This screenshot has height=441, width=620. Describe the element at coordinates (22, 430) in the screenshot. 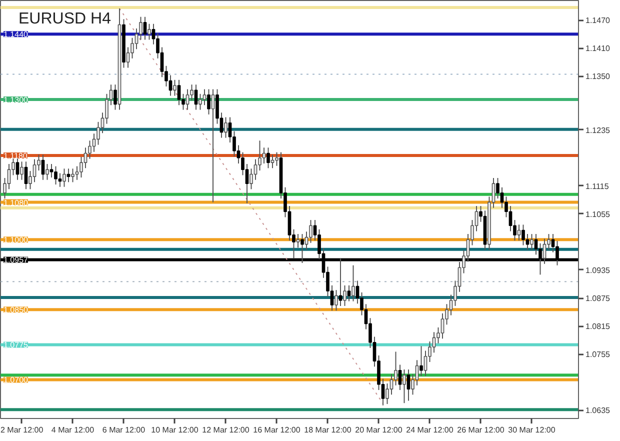

I see `x-tick-label: 2 Mar 12:00` at that location.